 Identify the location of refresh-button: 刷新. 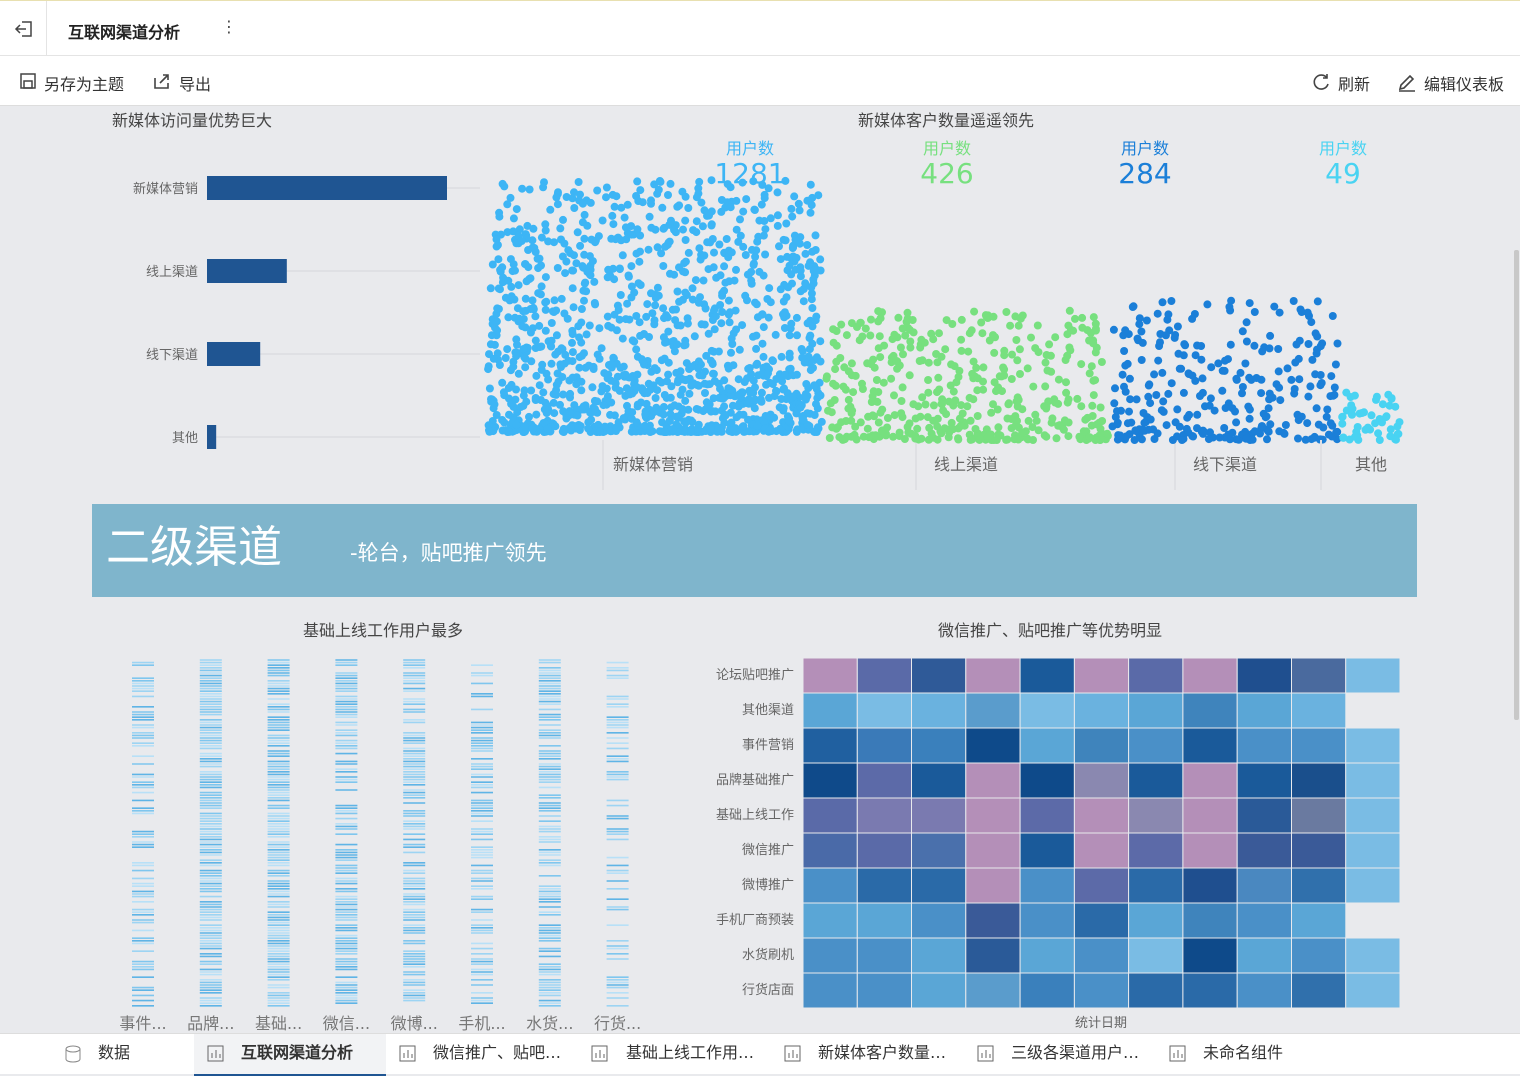
(1354, 84).